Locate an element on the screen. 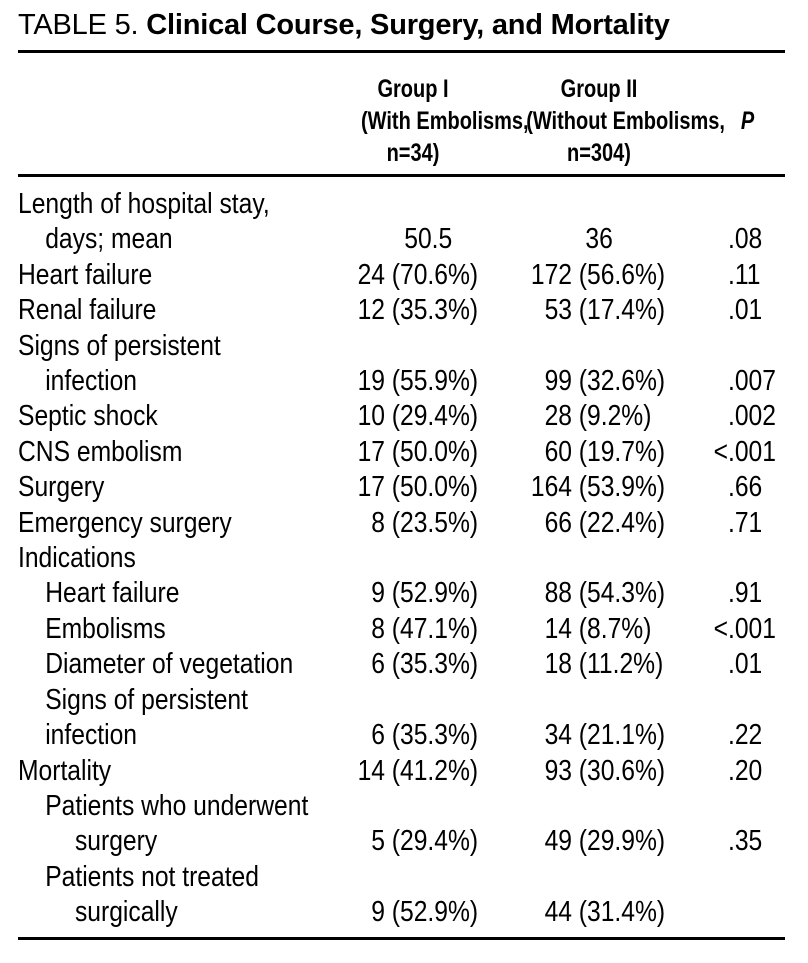 The height and width of the screenshot is (963, 808). row-label-line: Length of hospital stay, is located at coordinates (144, 204).